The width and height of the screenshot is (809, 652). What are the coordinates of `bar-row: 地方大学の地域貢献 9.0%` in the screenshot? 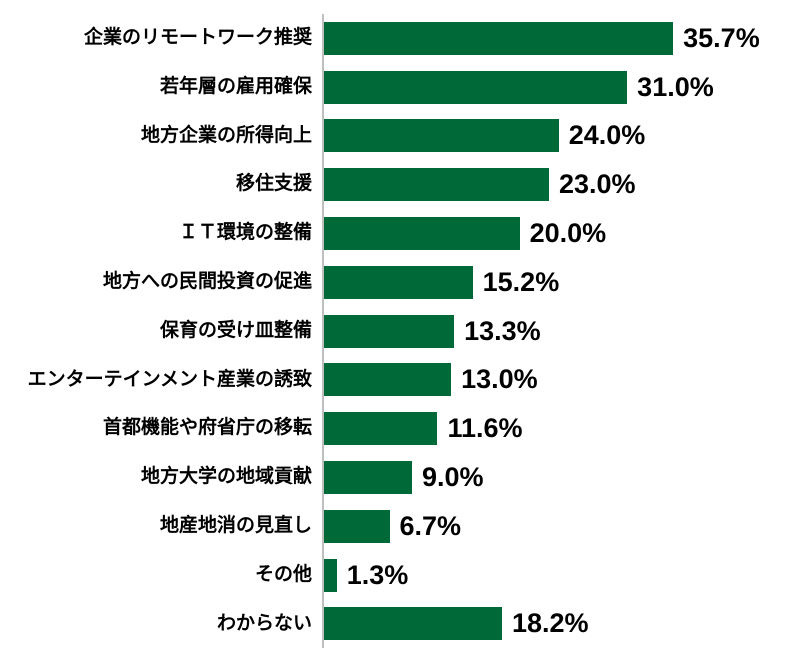 It's located at (404, 477).